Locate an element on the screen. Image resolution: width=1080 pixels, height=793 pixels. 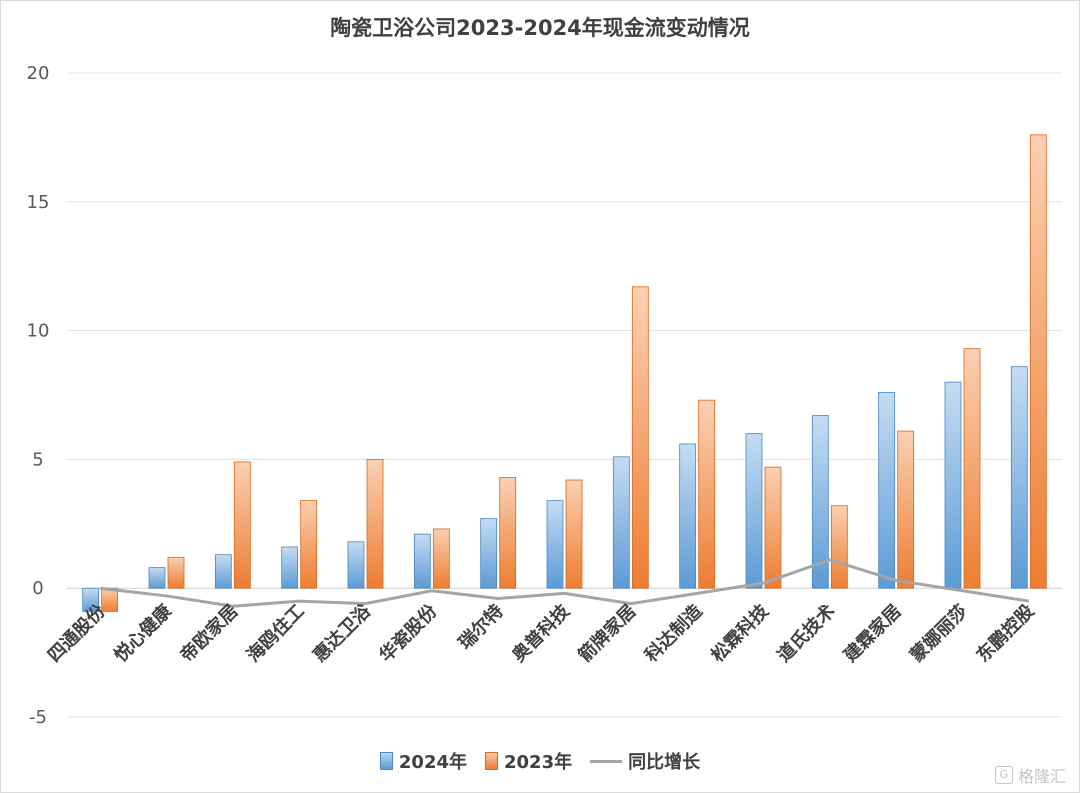
legend-swatch-2023 is located at coordinates (491, 761).